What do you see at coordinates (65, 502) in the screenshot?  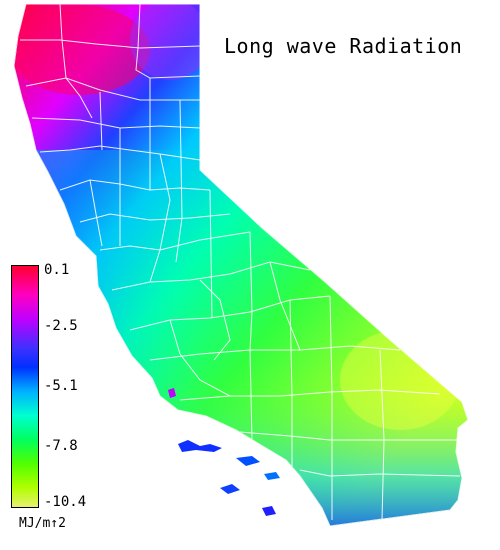 I see `legend-tick-min: -10.4` at bounding box center [65, 502].